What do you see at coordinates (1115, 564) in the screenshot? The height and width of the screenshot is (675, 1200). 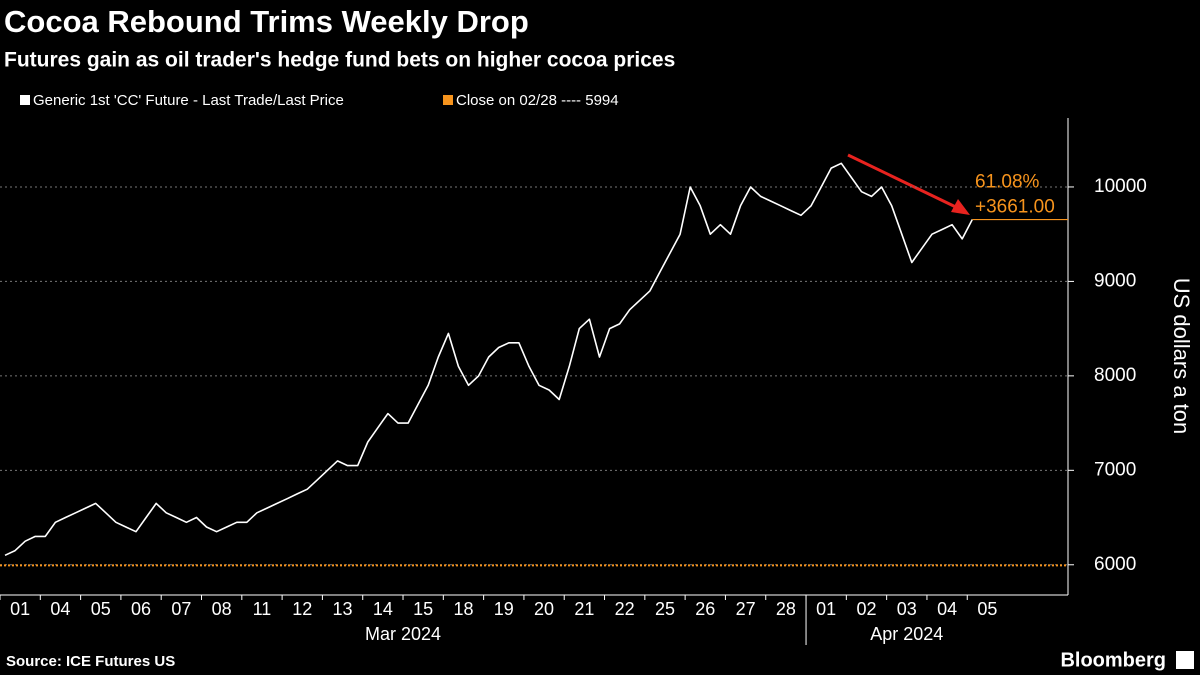 I see `y-tick-label: 6000` at bounding box center [1115, 564].